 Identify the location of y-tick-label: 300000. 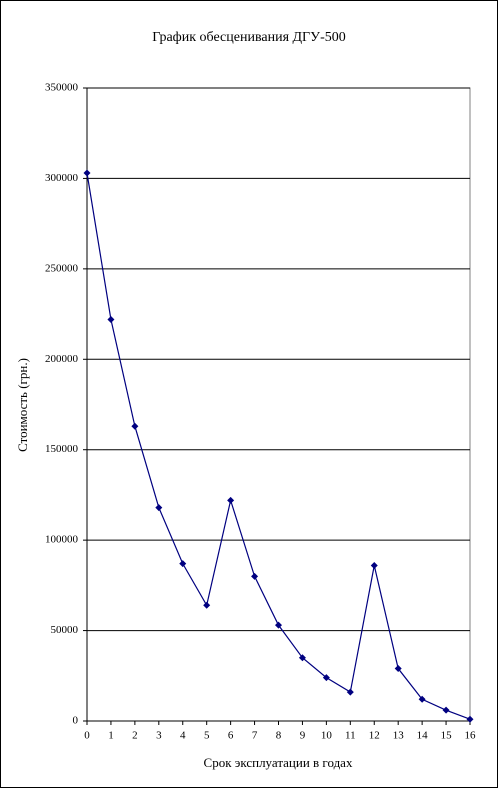
(62, 178).